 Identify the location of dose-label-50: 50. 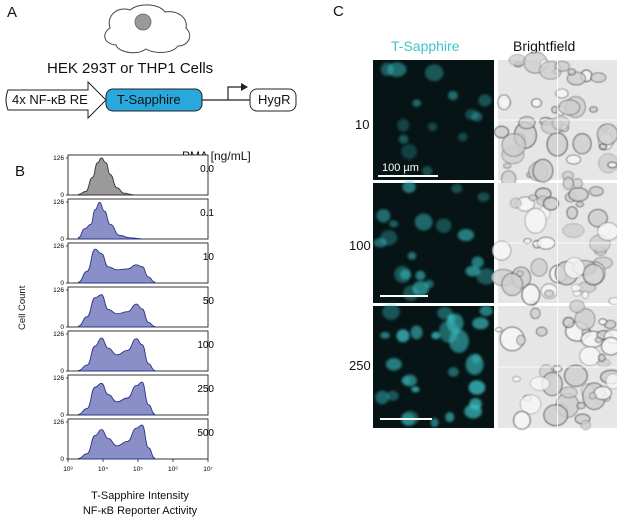
(209, 301).